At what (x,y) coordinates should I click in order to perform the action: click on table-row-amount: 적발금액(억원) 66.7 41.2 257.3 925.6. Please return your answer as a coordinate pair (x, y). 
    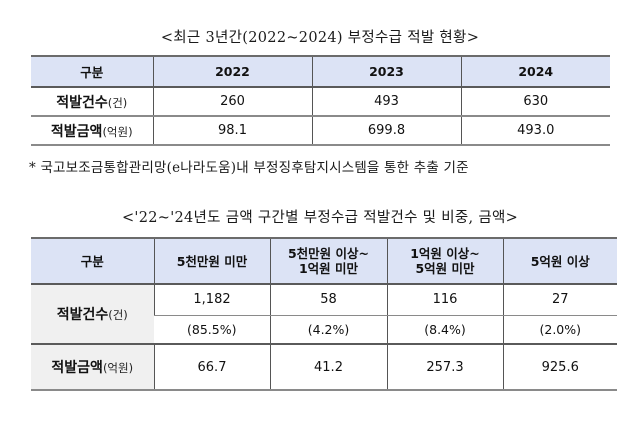
    Looking at the image, I should click on (324, 366).